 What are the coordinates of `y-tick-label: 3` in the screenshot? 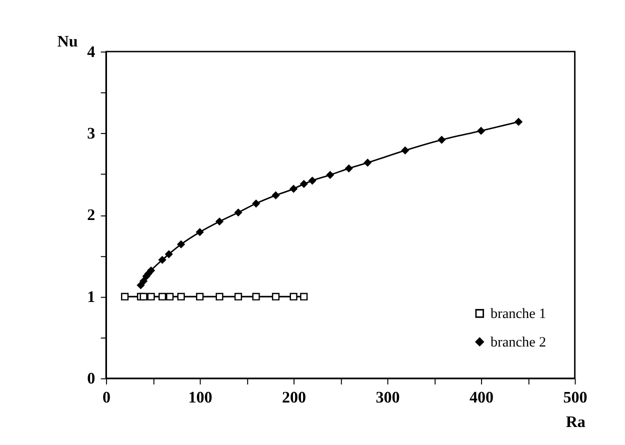 It's located at (91, 133).